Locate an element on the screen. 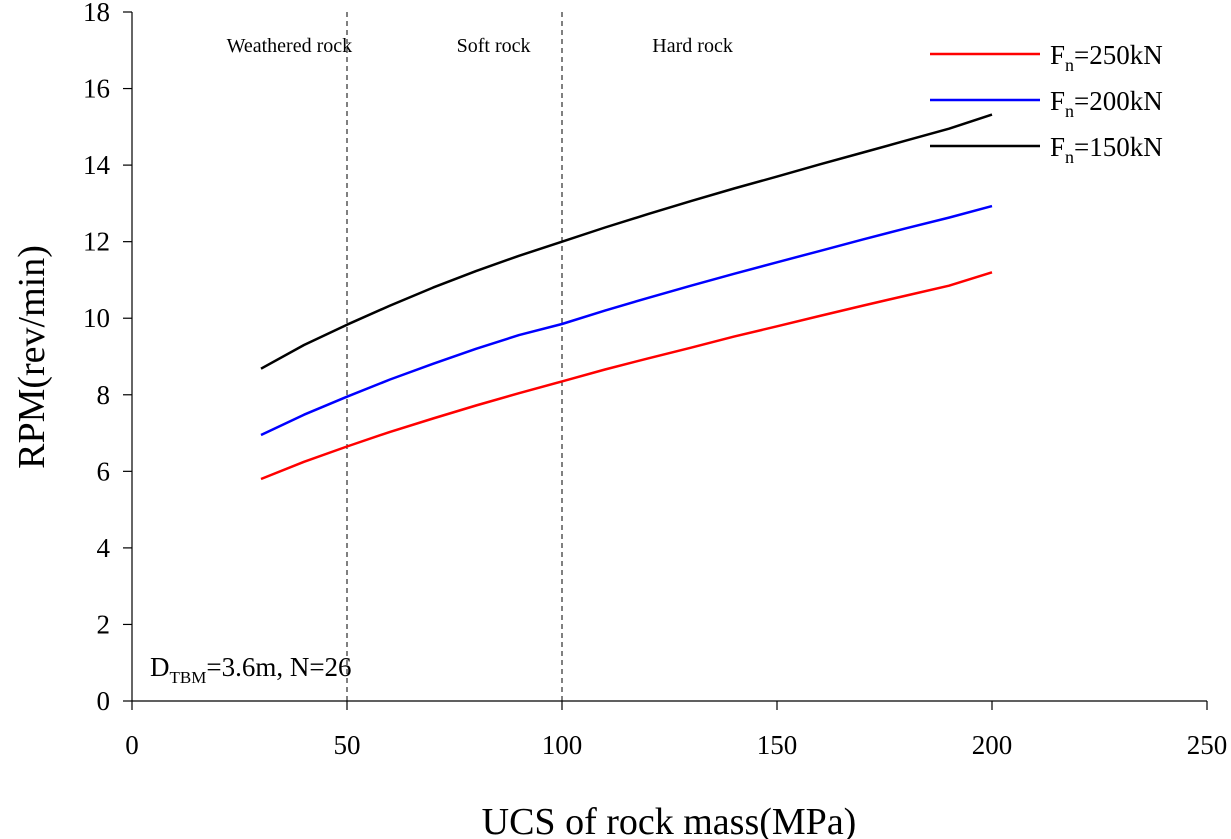  x-axis-title: UCS of rock mass(MPa) is located at coordinates (669, 820).